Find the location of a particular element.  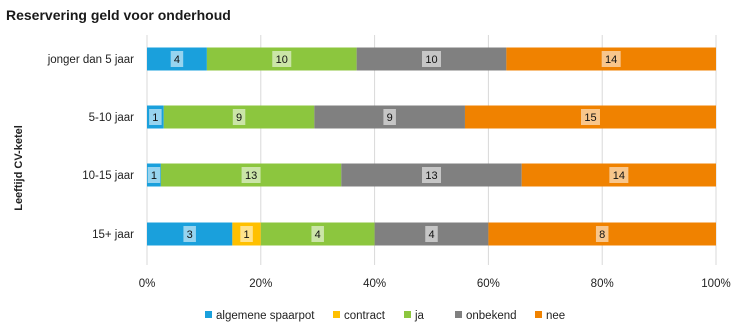

category-label: 5-10 jaar is located at coordinates (112, 118).